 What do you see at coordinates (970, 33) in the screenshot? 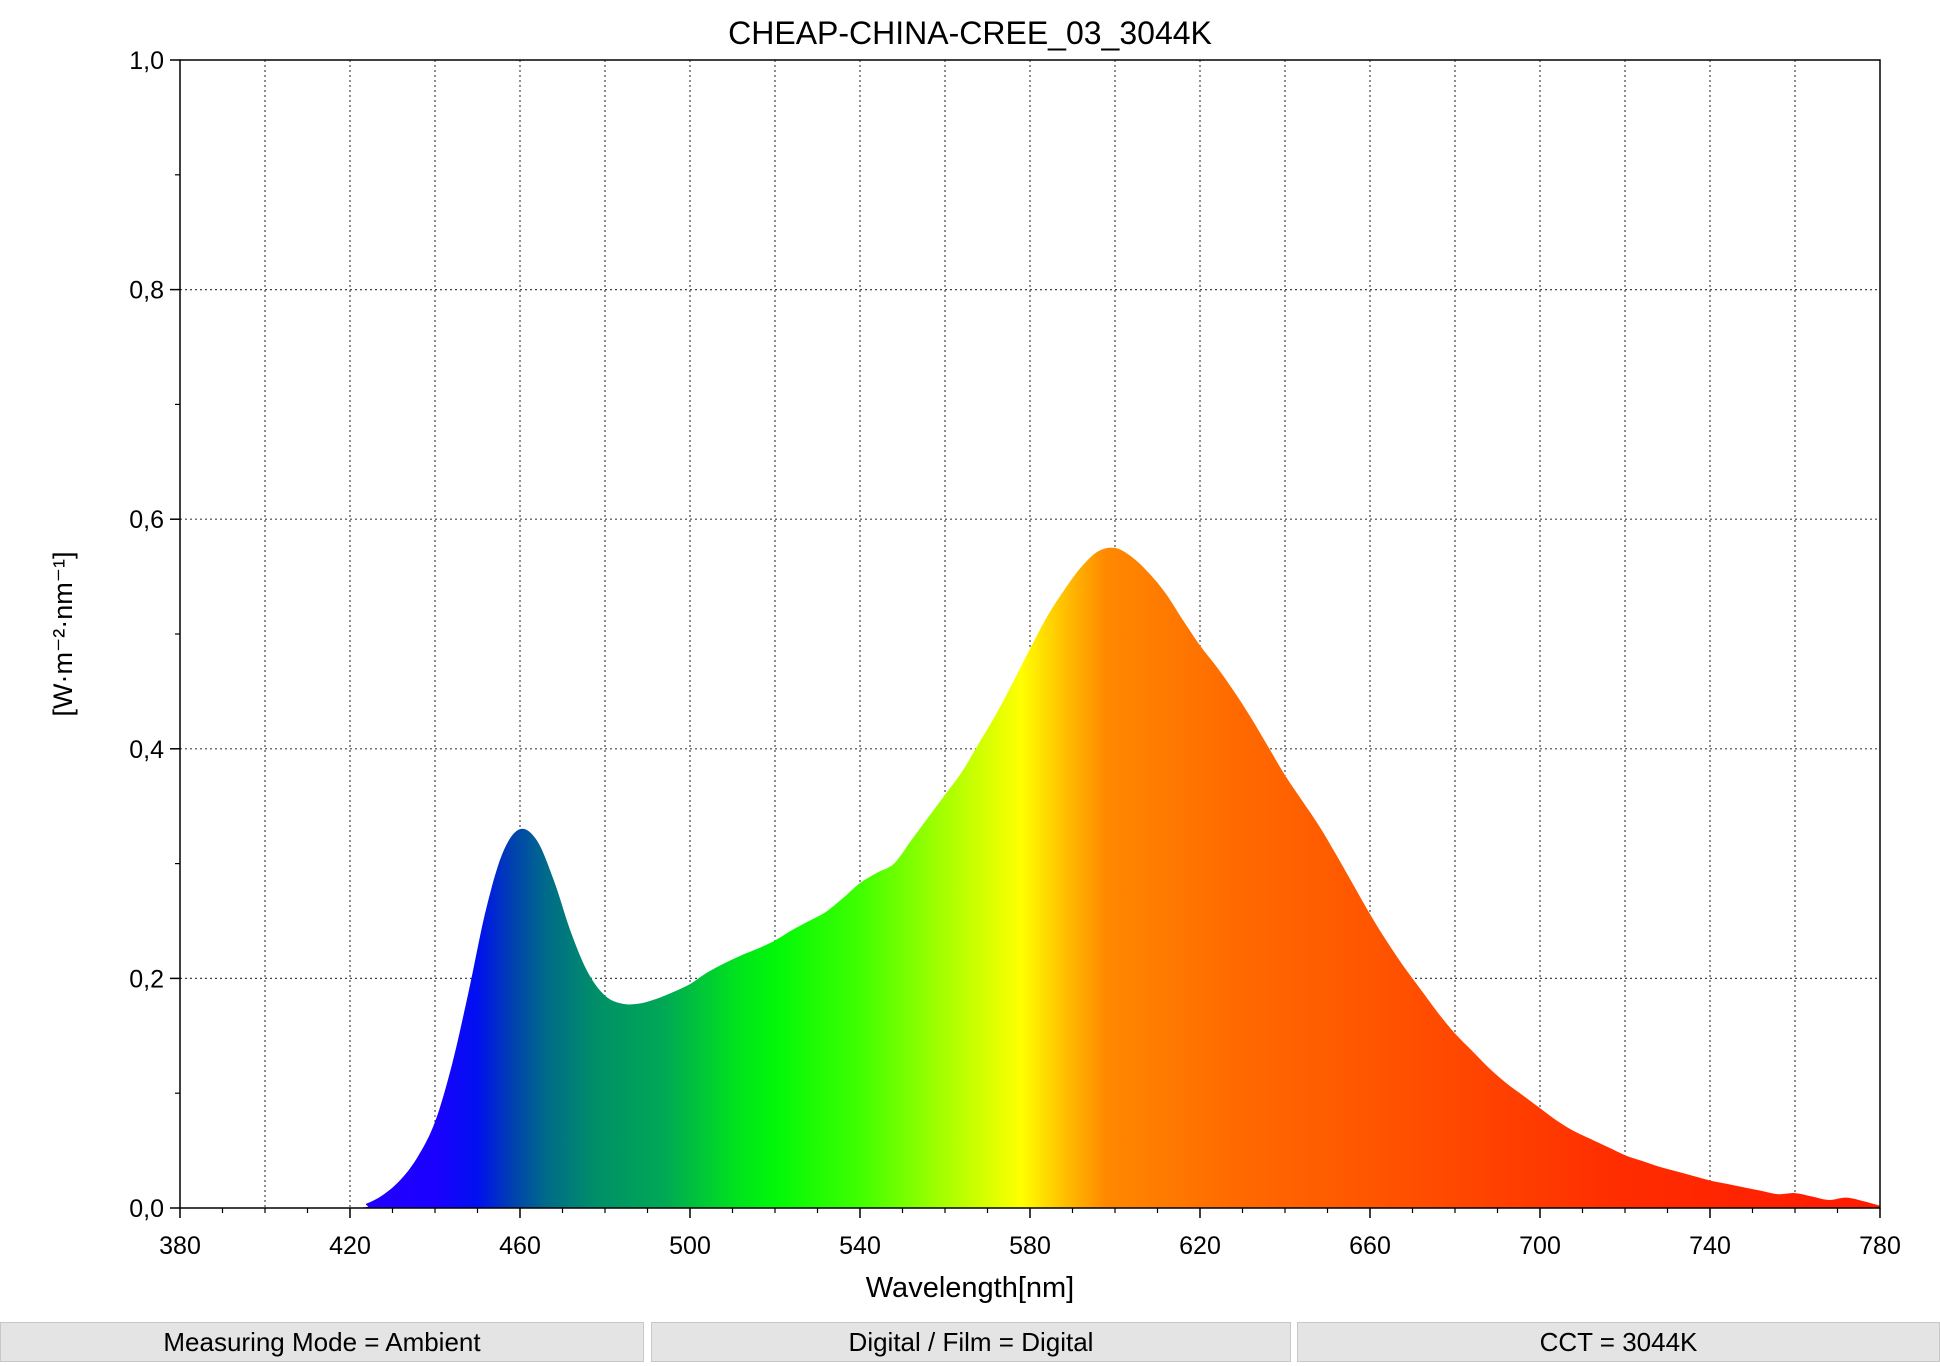
I see `chart-title: CHEAP-CHINA-CREE_03_3044K` at bounding box center [970, 33].